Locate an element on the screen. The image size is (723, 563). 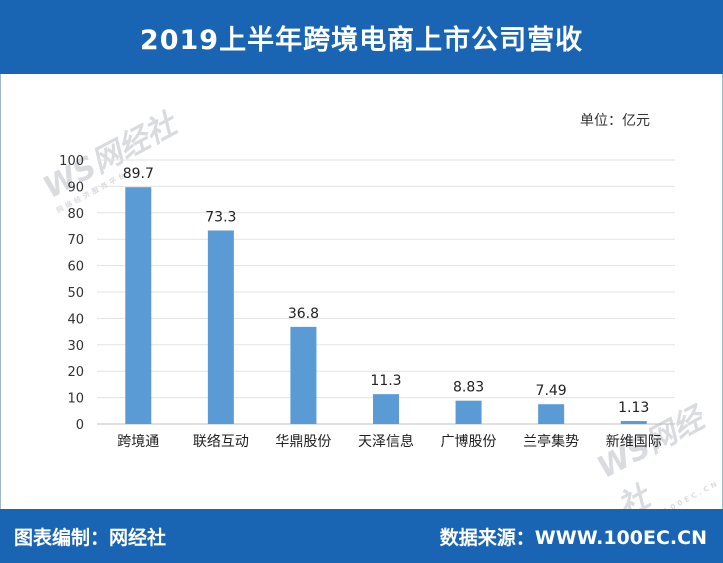
x-tick-label: 广博股份 is located at coordinates (469, 441).